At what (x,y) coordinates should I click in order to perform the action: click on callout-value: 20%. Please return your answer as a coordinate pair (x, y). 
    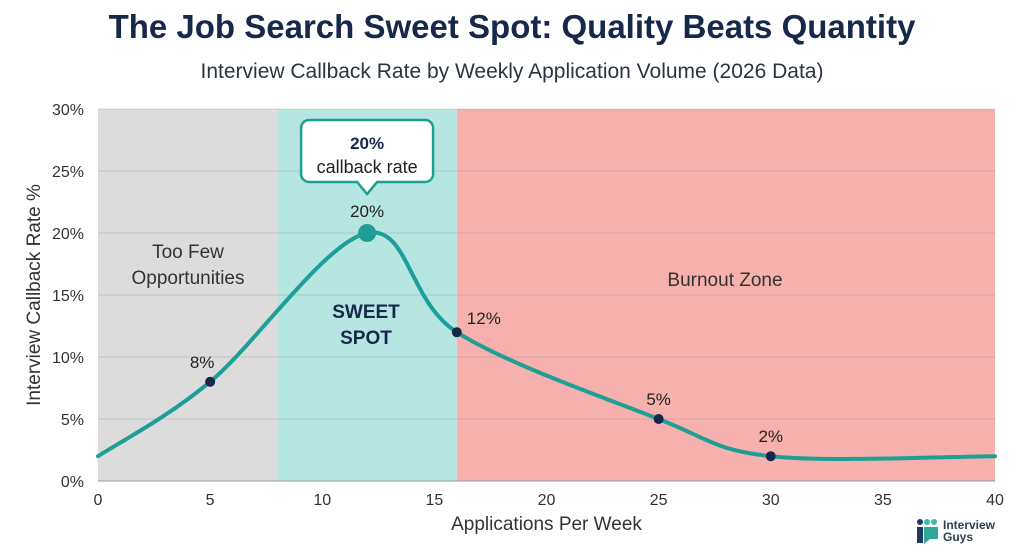
    Looking at the image, I should click on (367, 143).